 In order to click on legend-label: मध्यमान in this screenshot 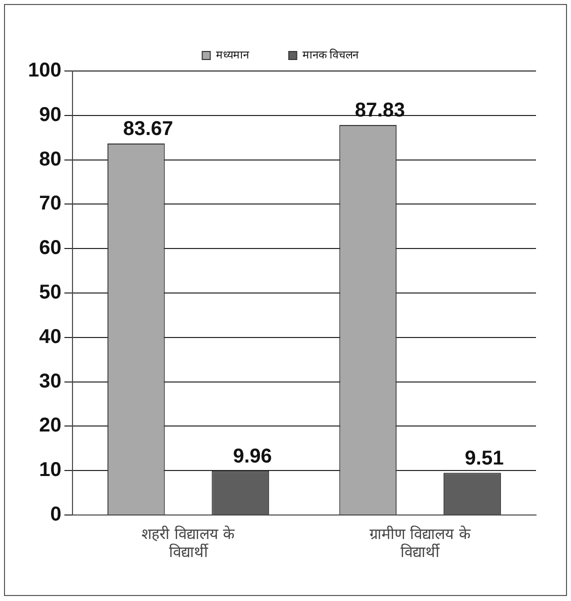, I will do `click(233, 55)`.